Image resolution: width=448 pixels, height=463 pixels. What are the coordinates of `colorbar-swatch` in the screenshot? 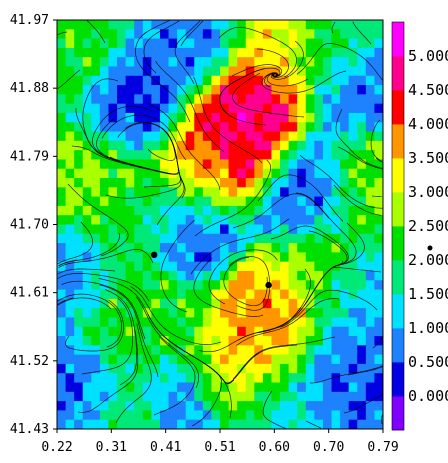 It's located at (398, 243).